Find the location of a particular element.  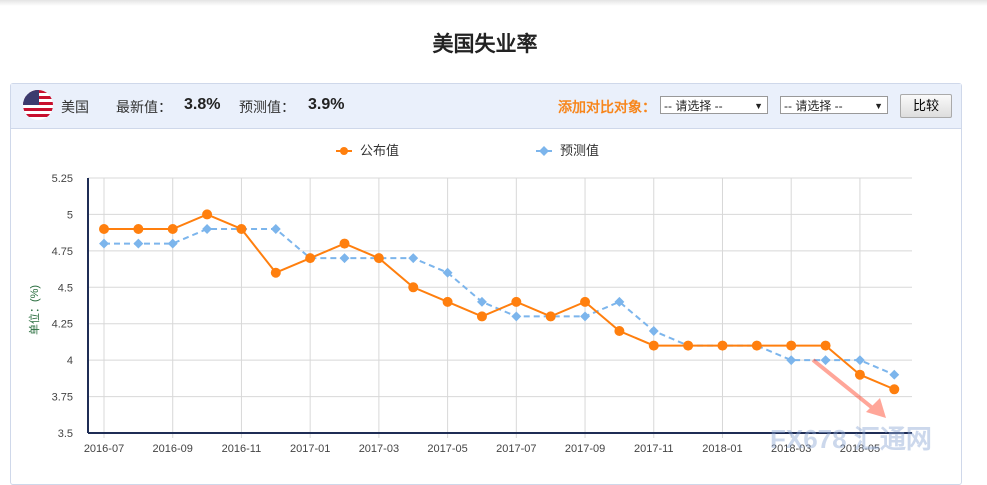

latest-label: 最新值： is located at coordinates (144, 107).